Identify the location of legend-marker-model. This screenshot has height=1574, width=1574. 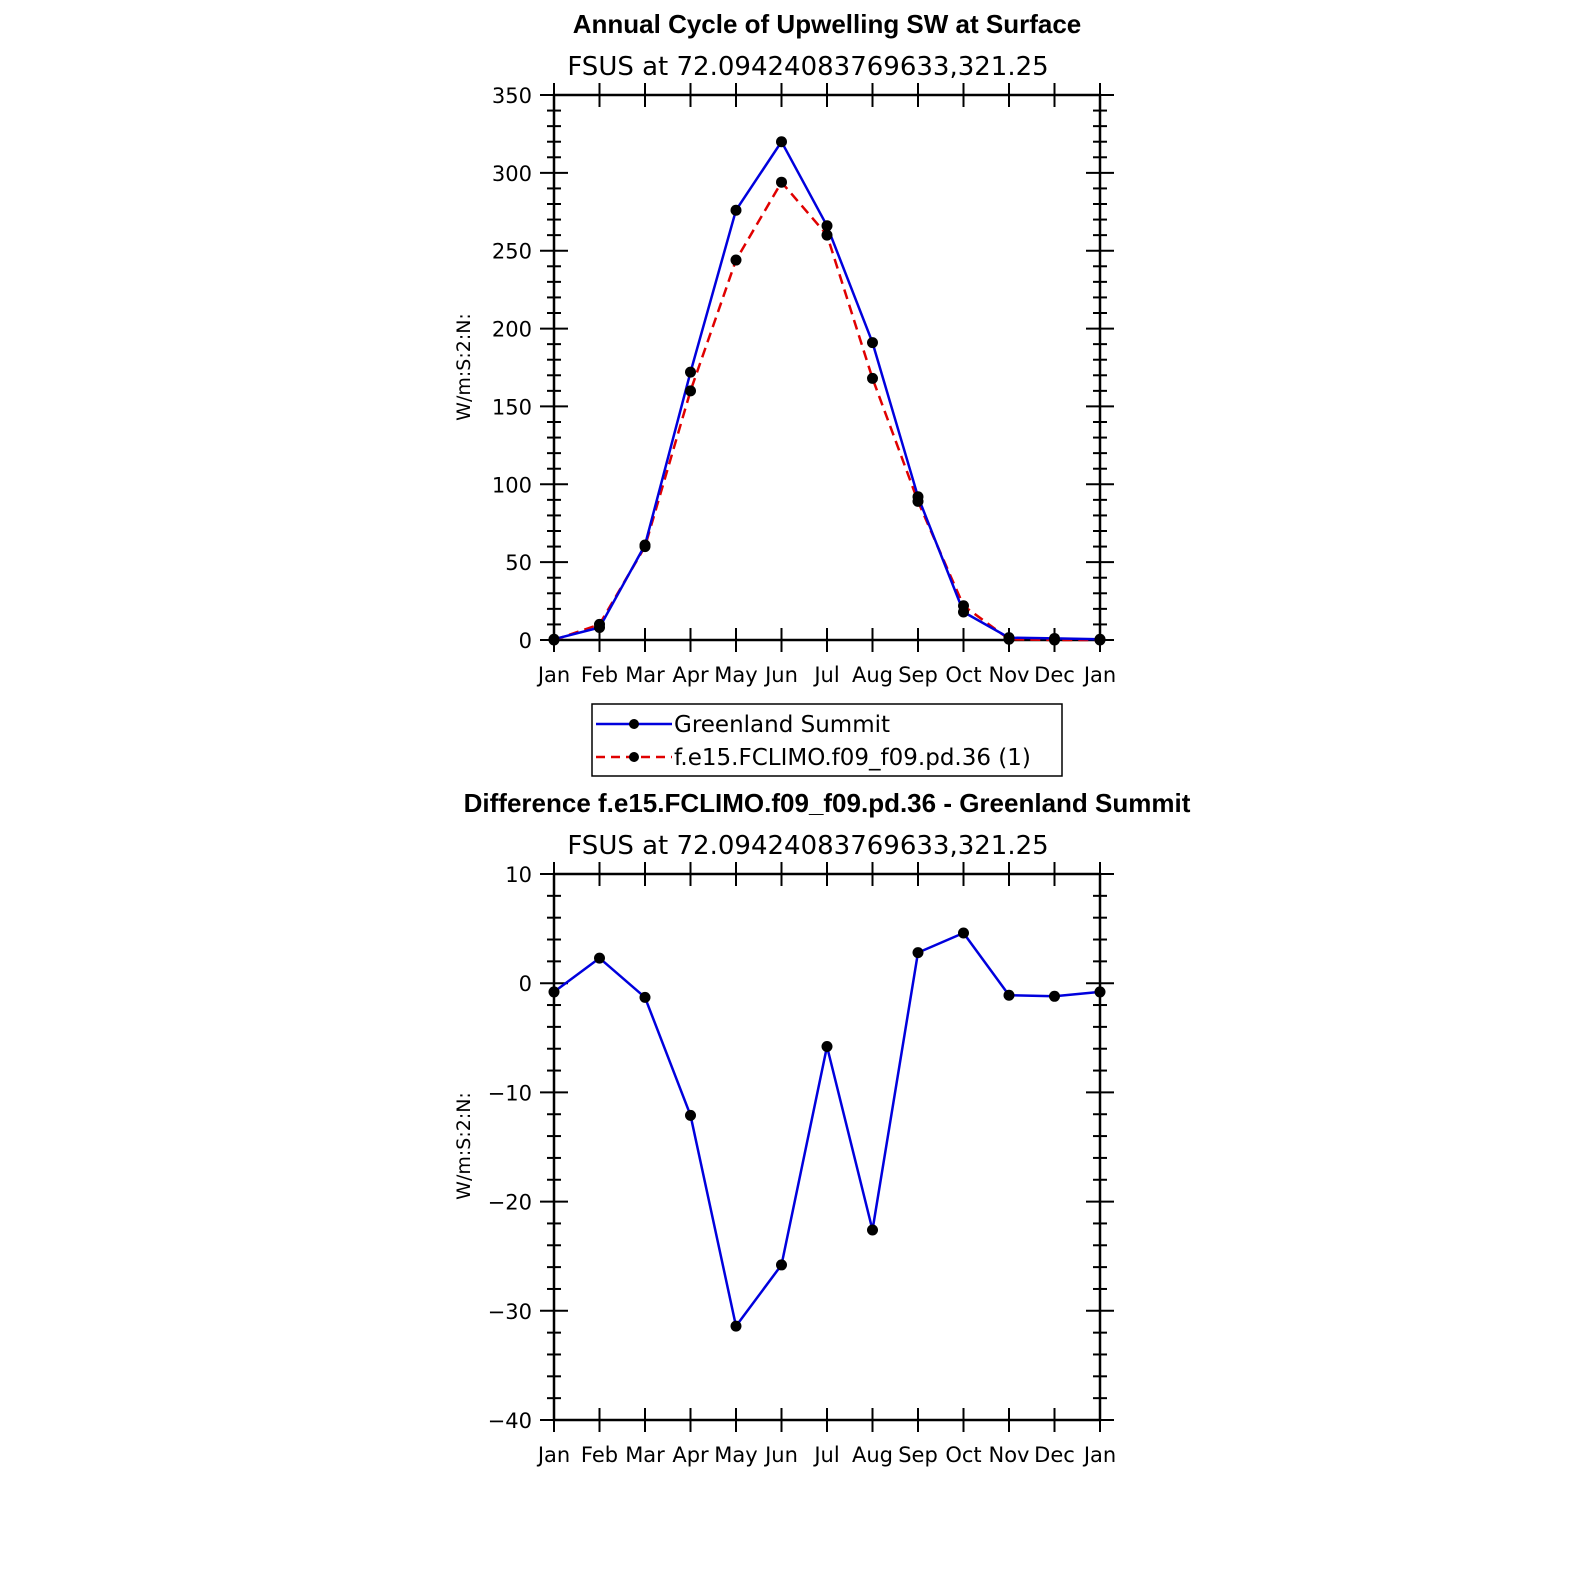
(634, 757).